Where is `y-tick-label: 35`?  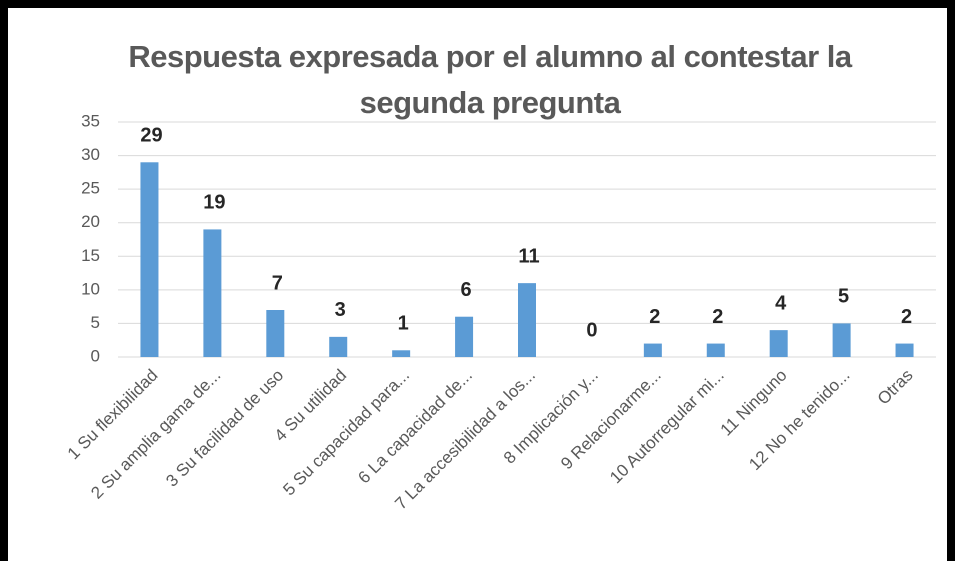 y-tick-label: 35 is located at coordinates (90, 120).